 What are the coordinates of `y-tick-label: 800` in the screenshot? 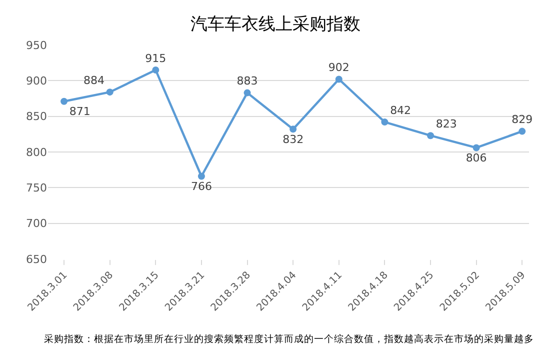 It's located at (36, 152).